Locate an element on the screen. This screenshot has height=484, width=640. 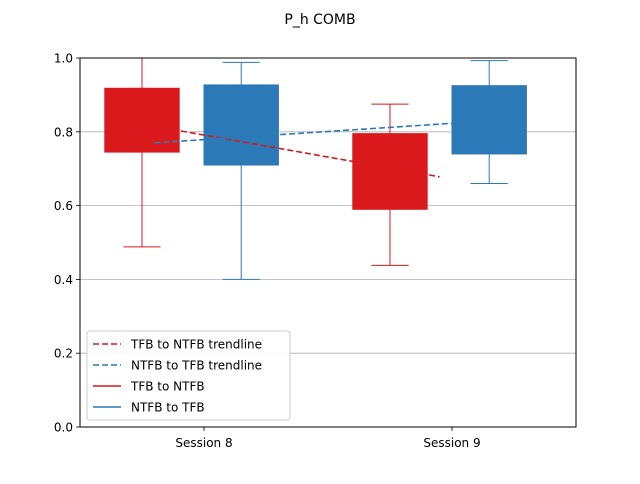
y-tick-label: 1.0 is located at coordinates (63, 59).